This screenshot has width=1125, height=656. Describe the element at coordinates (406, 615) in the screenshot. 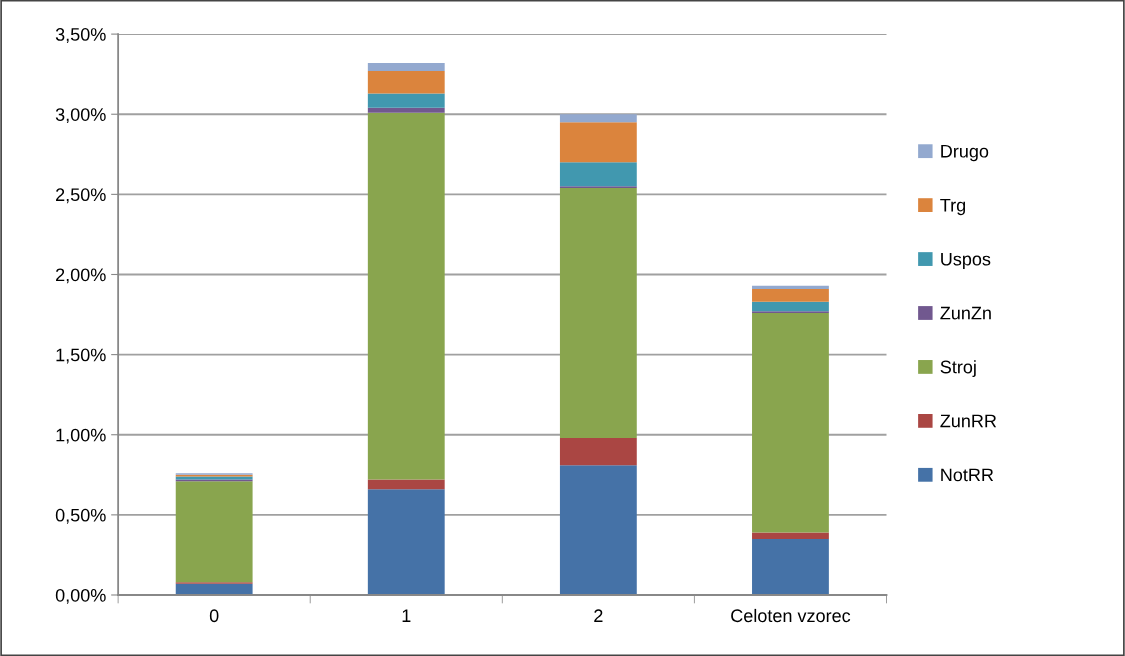

I see `x-tick-label: 1` at that location.